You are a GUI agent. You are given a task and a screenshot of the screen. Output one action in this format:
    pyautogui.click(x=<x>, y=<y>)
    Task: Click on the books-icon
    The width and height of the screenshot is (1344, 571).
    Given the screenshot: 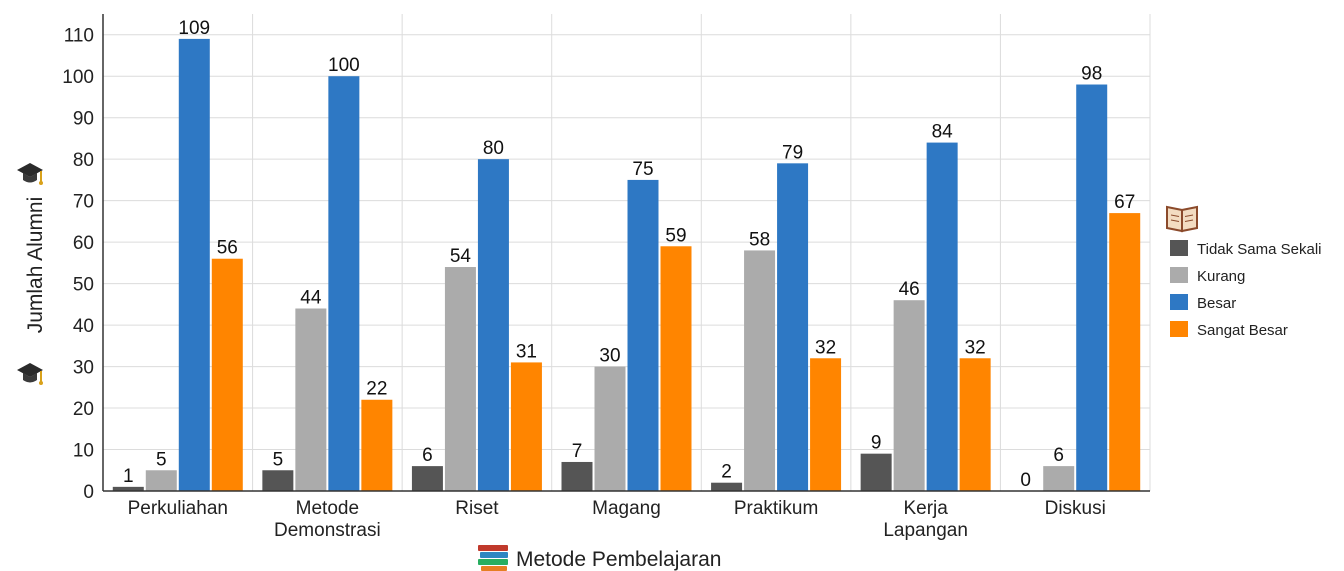 What is the action you would take?
    pyautogui.click(x=493, y=558)
    